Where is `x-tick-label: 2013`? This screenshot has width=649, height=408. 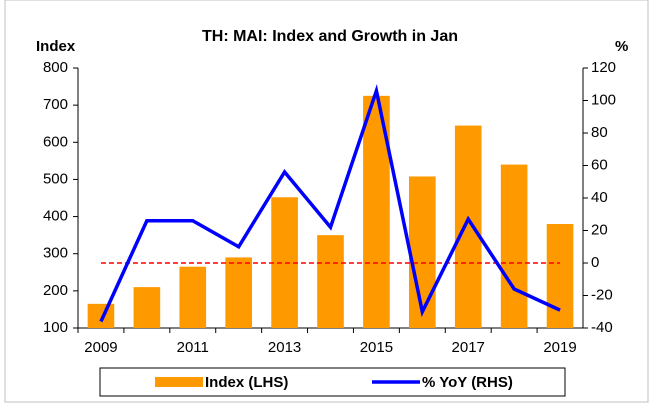 x-tick-label: 2013 is located at coordinates (284, 347).